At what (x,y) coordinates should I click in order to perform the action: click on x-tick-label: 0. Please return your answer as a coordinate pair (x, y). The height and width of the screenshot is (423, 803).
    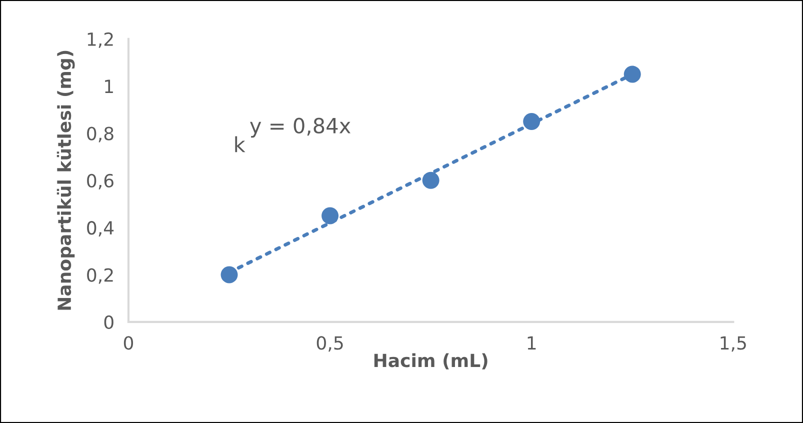
    Looking at the image, I should click on (129, 343).